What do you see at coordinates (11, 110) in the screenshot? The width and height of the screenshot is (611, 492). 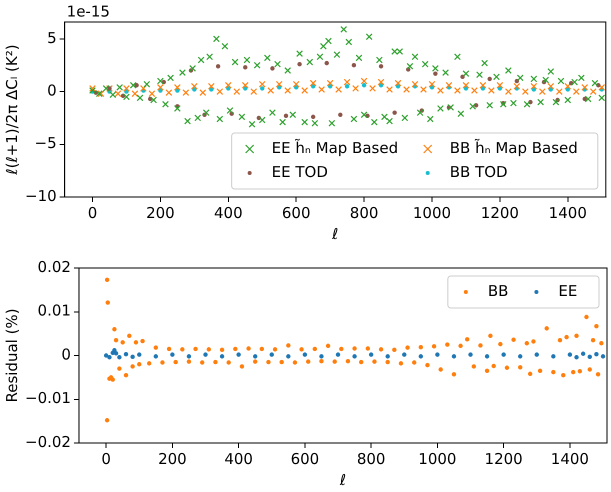 I see `y-axis-title: ℓ(ℓ+1)/2π ΔCₗ (K²)` at bounding box center [11, 110].